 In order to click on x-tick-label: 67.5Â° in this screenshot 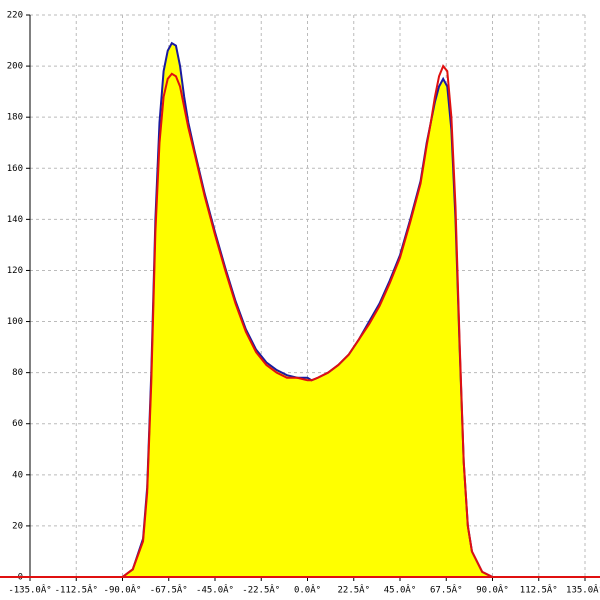, I will do `click(446, 590)`.